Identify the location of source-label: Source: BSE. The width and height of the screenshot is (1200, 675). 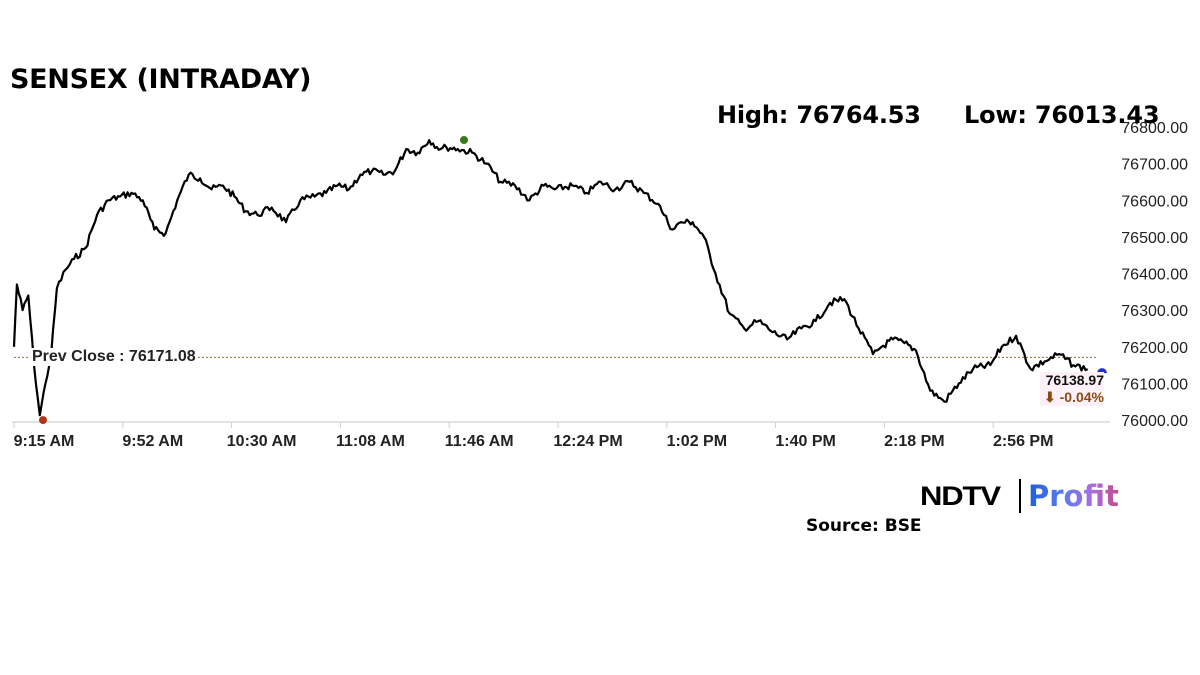
(864, 526).